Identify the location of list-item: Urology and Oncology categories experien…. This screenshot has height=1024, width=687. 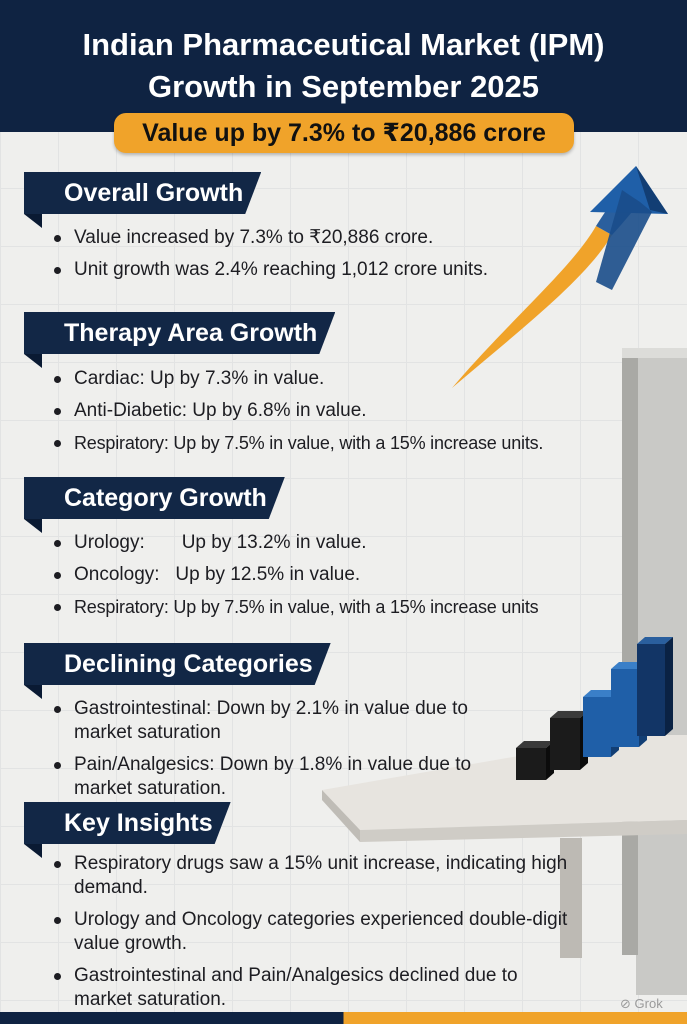
(308, 932).